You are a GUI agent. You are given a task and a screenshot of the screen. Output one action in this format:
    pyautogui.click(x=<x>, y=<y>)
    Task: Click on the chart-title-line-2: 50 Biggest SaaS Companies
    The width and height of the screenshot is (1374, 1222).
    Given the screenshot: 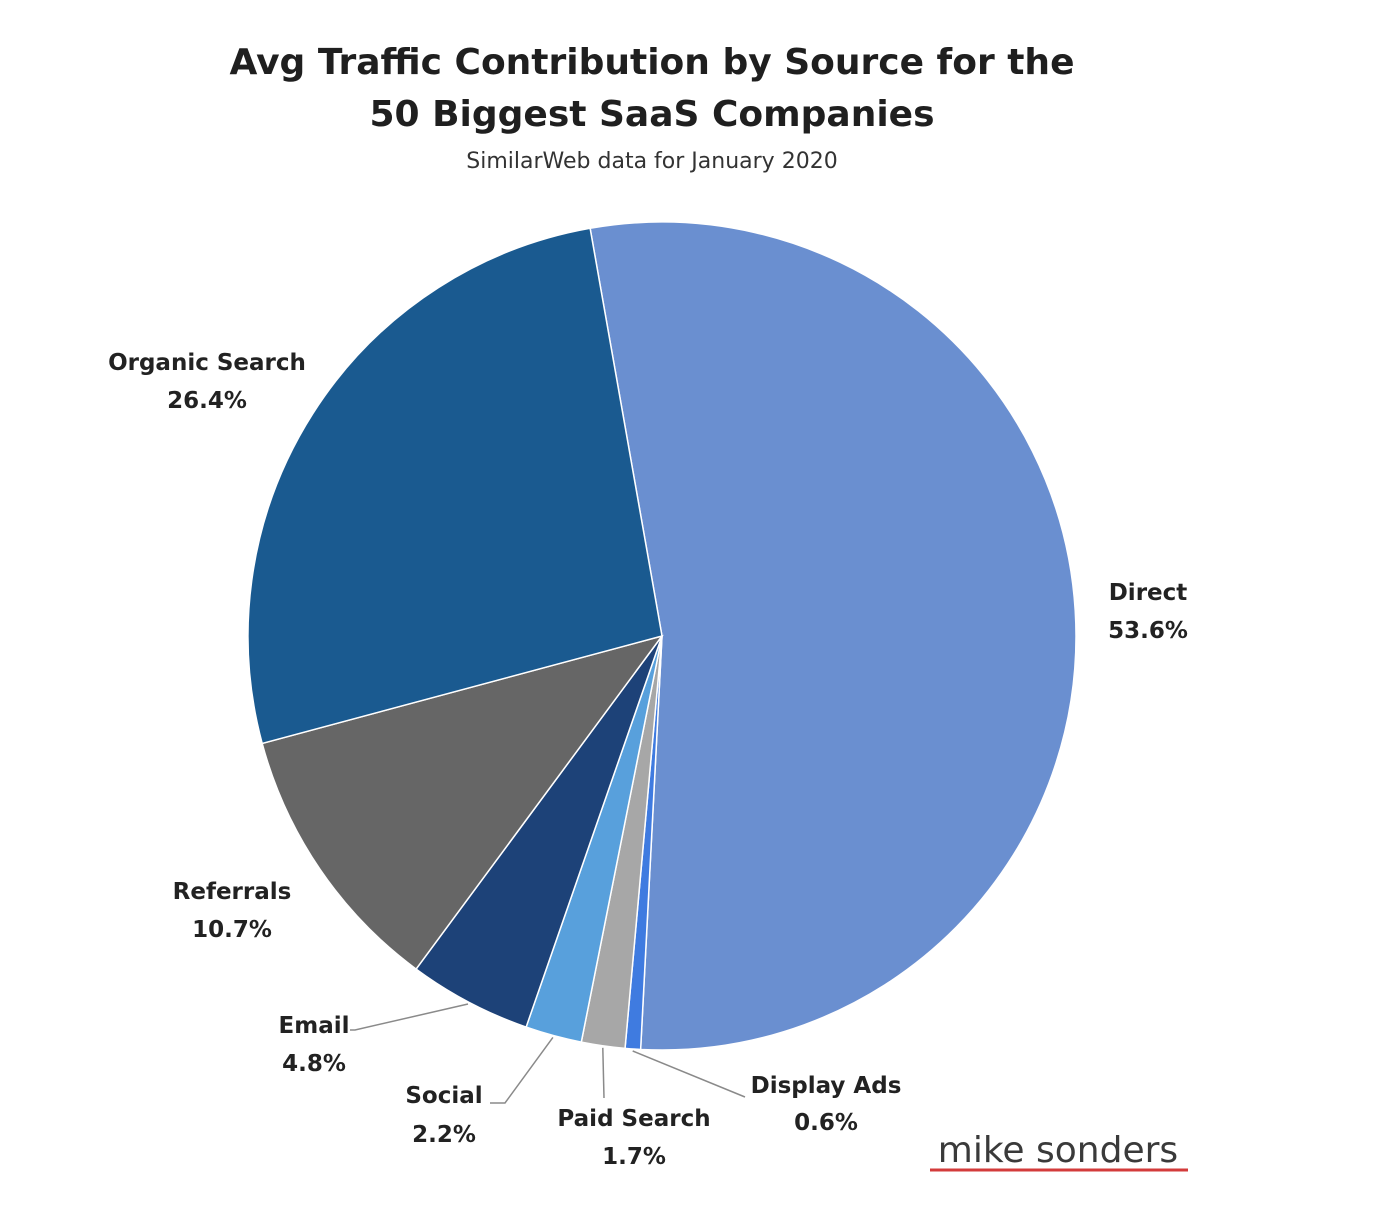 What is the action you would take?
    pyautogui.click(x=651, y=114)
    